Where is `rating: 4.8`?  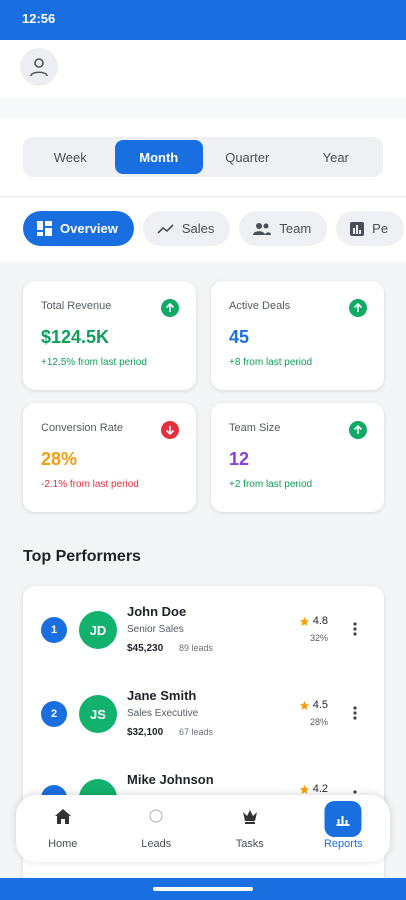
rating: 4.8 is located at coordinates (313, 621).